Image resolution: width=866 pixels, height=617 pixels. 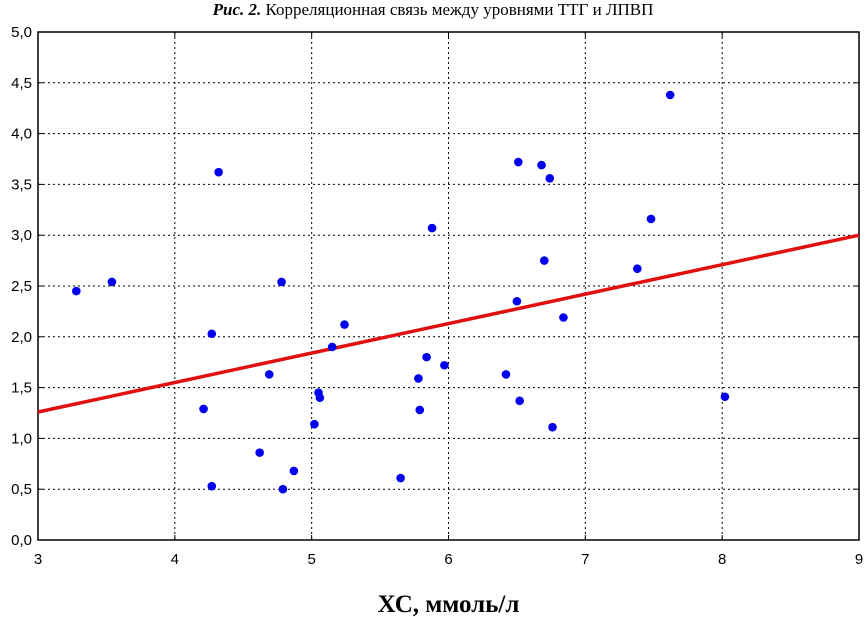 I want to click on x-tick-label: 3, so click(x=38, y=559).